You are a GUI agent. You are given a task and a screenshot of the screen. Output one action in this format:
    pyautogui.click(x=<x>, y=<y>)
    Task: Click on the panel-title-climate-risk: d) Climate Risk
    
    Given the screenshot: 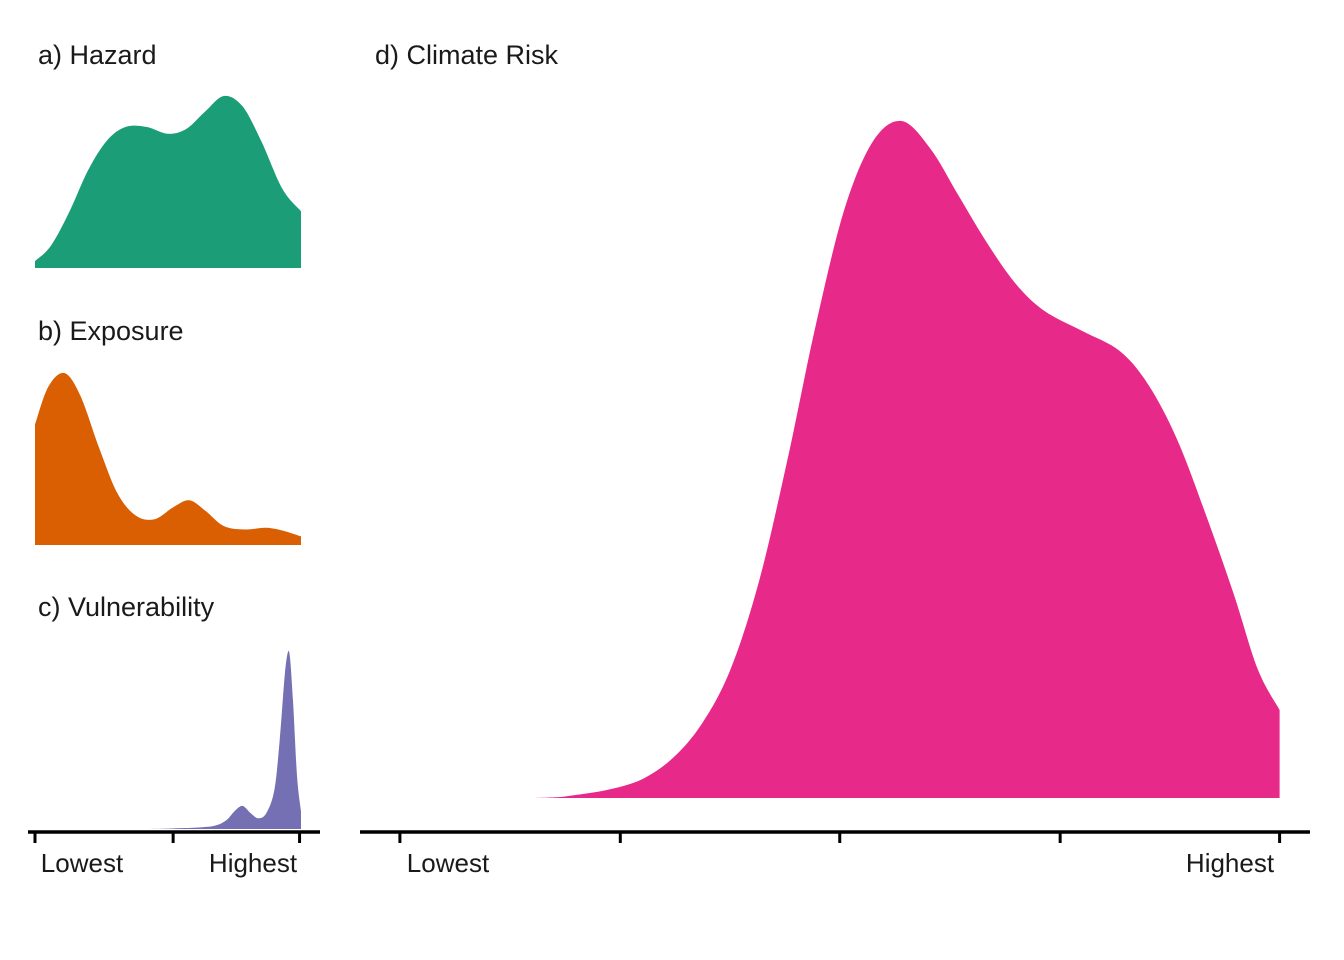 What is the action you would take?
    pyautogui.click(x=467, y=55)
    